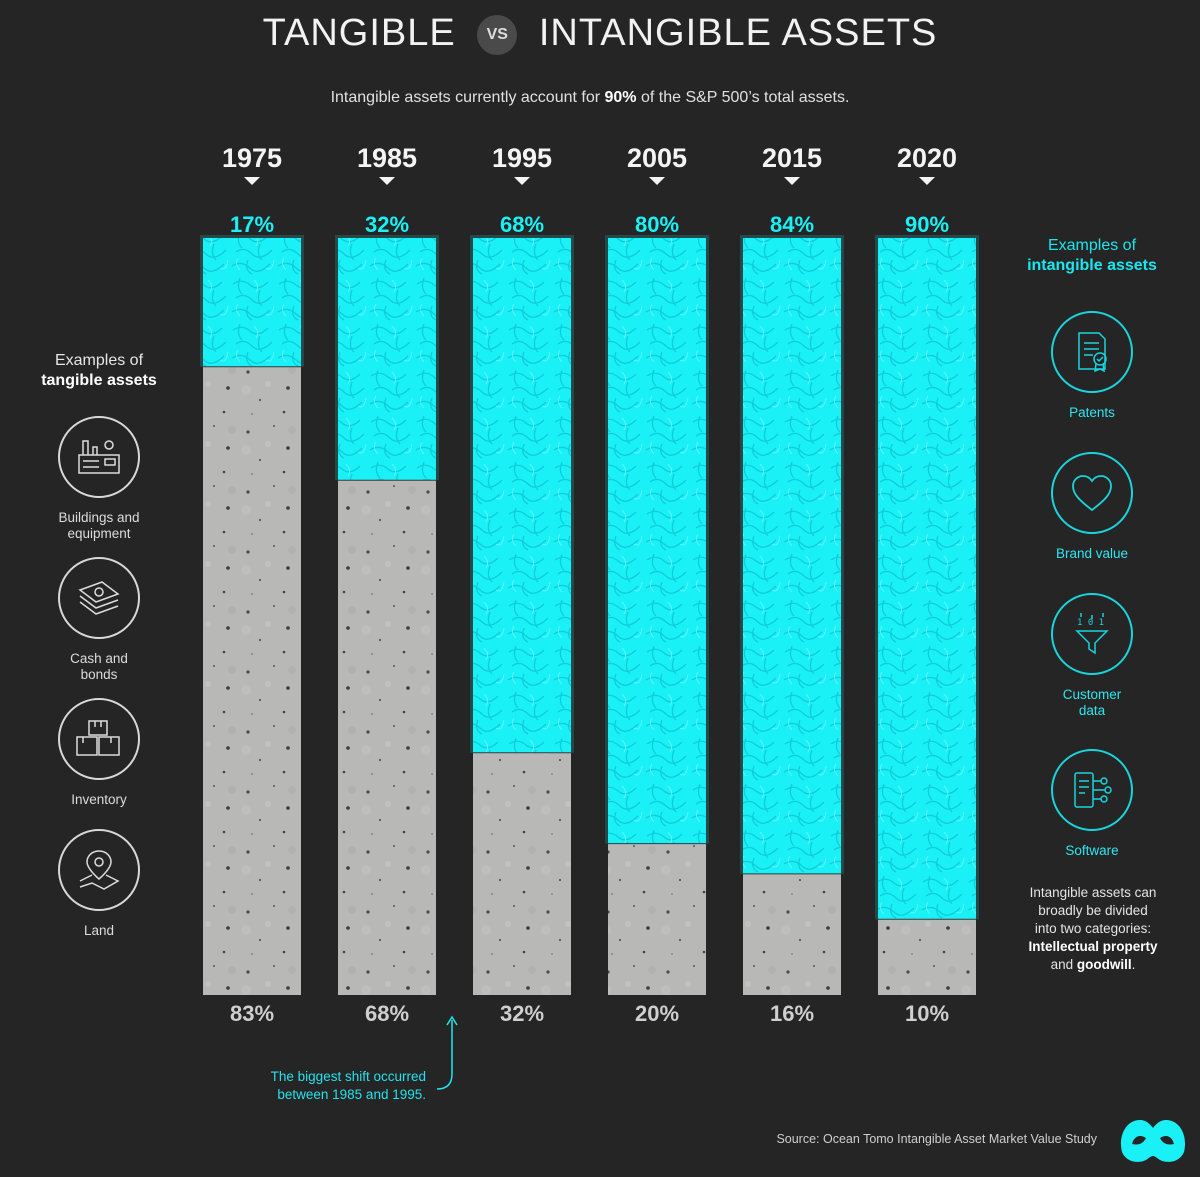 The image size is (1200, 1177). I want to click on intangible-pct-1975: 17%, so click(252, 224).